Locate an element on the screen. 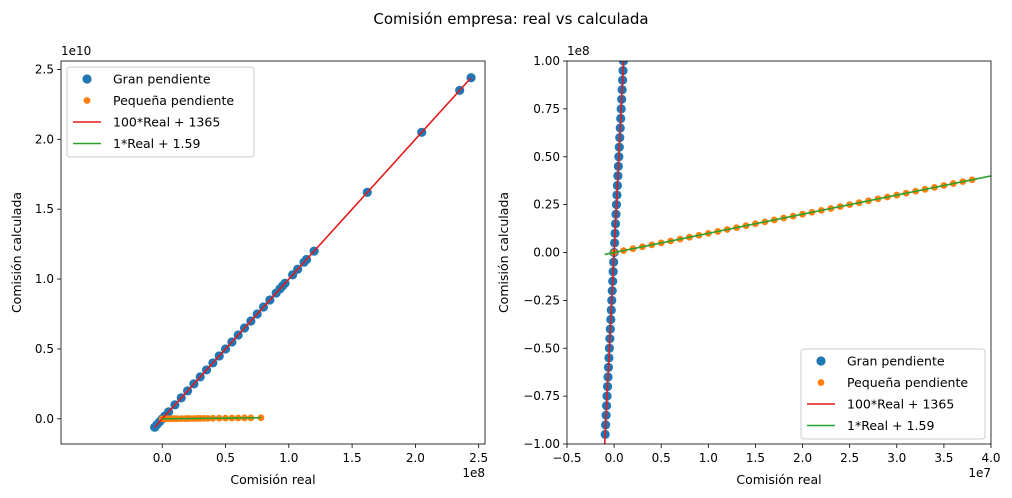 The width and height of the screenshot is (1012, 498). y-tick-label: 1.00 is located at coordinates (546, 61).